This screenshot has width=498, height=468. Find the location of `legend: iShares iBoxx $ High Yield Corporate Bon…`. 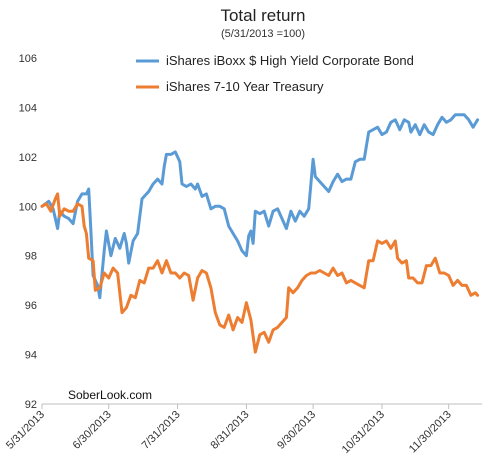

legend: iShares iBoxx $ High Yield Corporate Bon… is located at coordinates (275, 73).